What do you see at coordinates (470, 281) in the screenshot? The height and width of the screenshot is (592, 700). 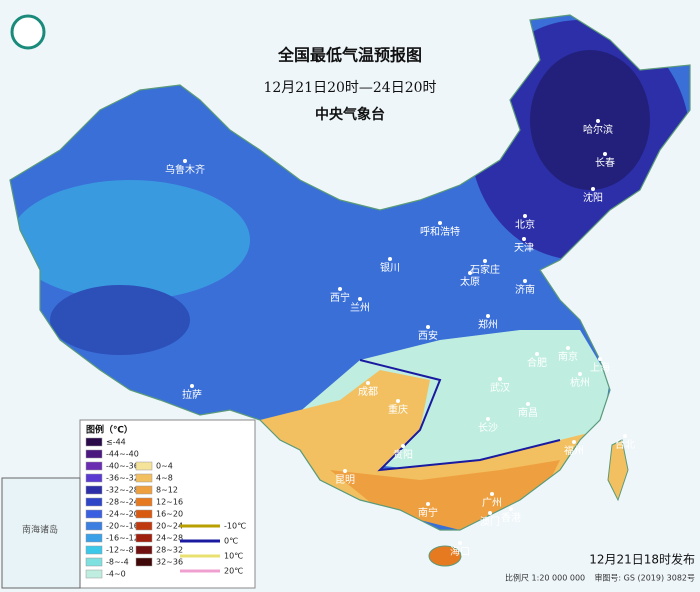 I see `city-label: 太原` at bounding box center [470, 281].